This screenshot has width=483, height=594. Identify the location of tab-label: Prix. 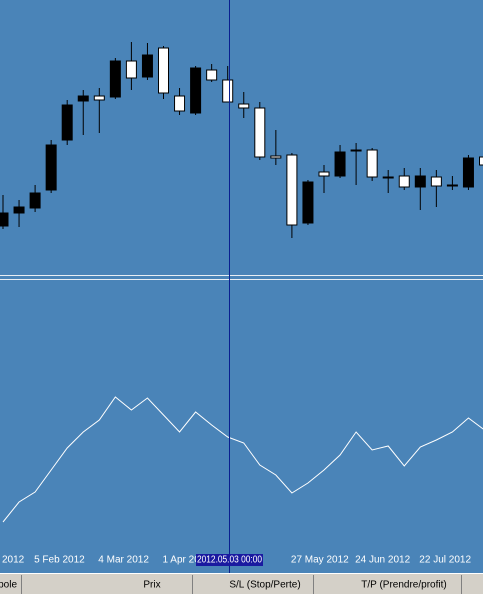
(151, 585).